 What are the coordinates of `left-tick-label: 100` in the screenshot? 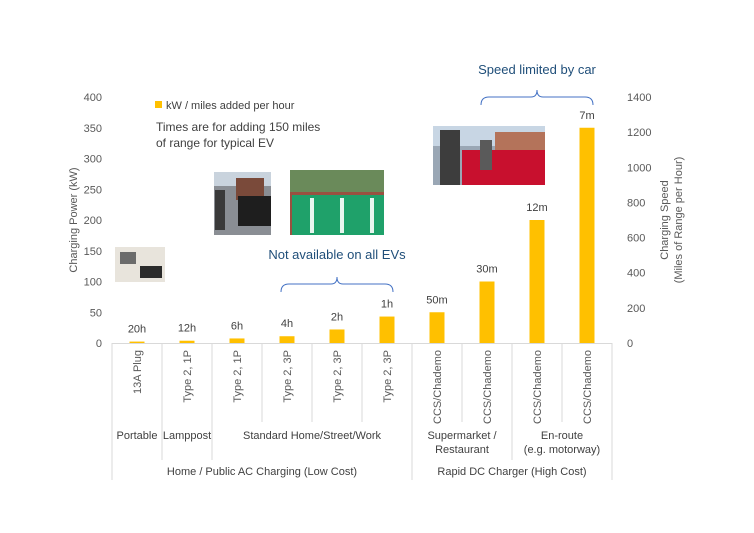 It's located at (93, 283).